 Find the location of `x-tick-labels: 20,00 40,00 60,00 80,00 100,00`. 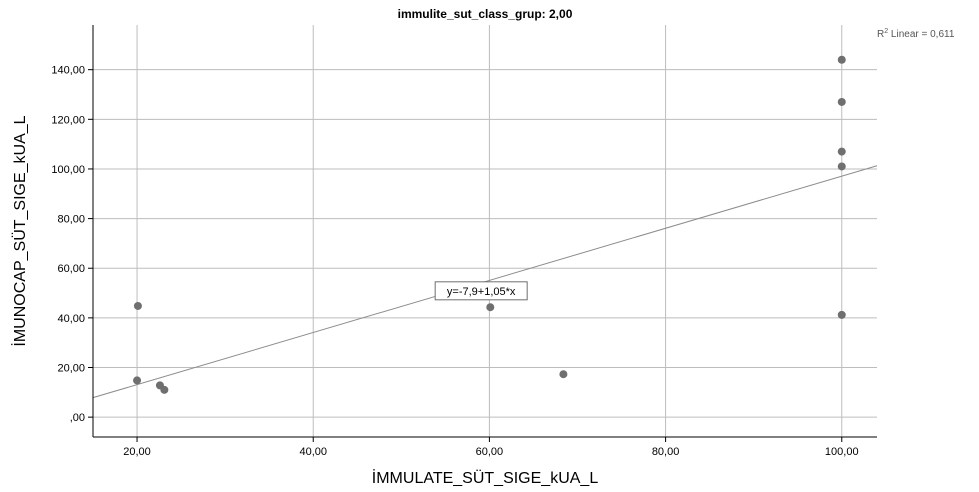

x-tick-labels: 20,00 40,00 60,00 80,00 100,00 is located at coordinates (490, 452).